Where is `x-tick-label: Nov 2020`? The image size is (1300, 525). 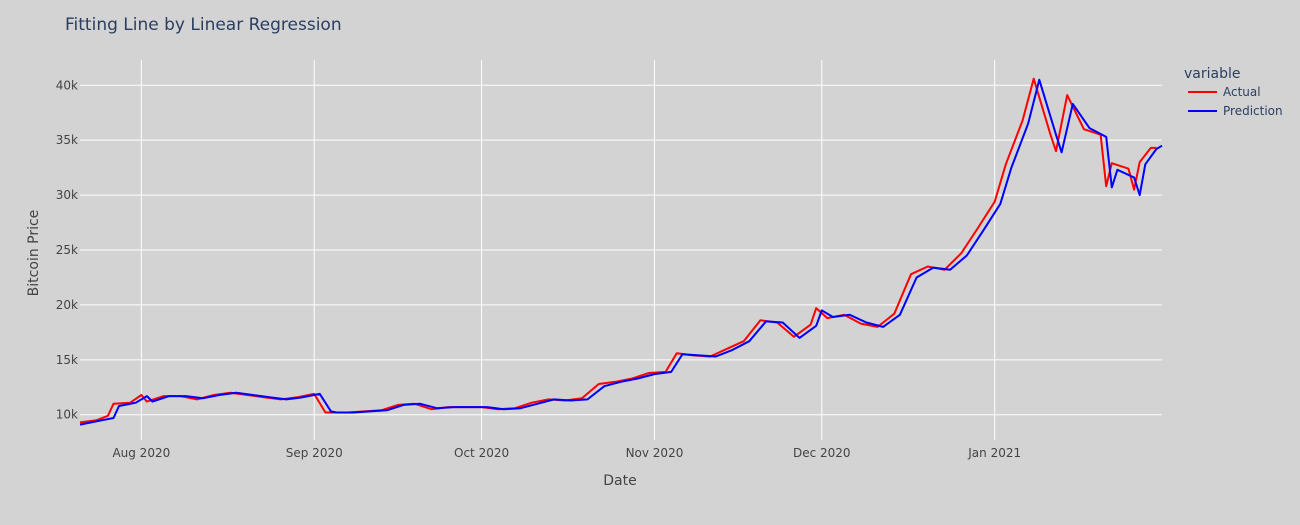 x-tick-label: Nov 2020 is located at coordinates (655, 453).